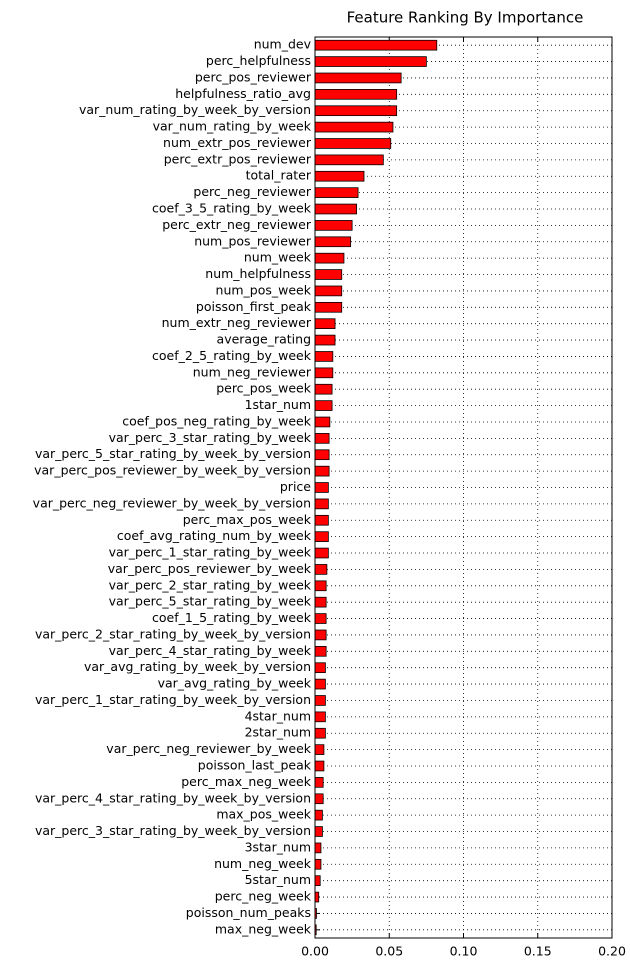  What do you see at coordinates (278, 715) in the screenshot?
I see `y-tick-label: 4star_num` at bounding box center [278, 715].